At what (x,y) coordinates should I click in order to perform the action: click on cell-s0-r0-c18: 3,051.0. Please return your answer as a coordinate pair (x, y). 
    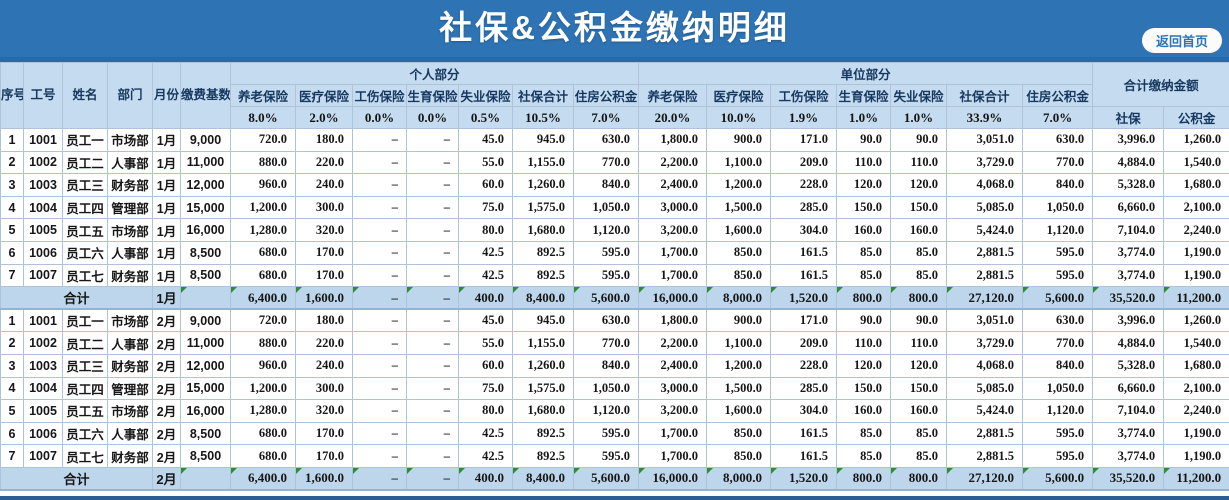
    Looking at the image, I should click on (985, 140).